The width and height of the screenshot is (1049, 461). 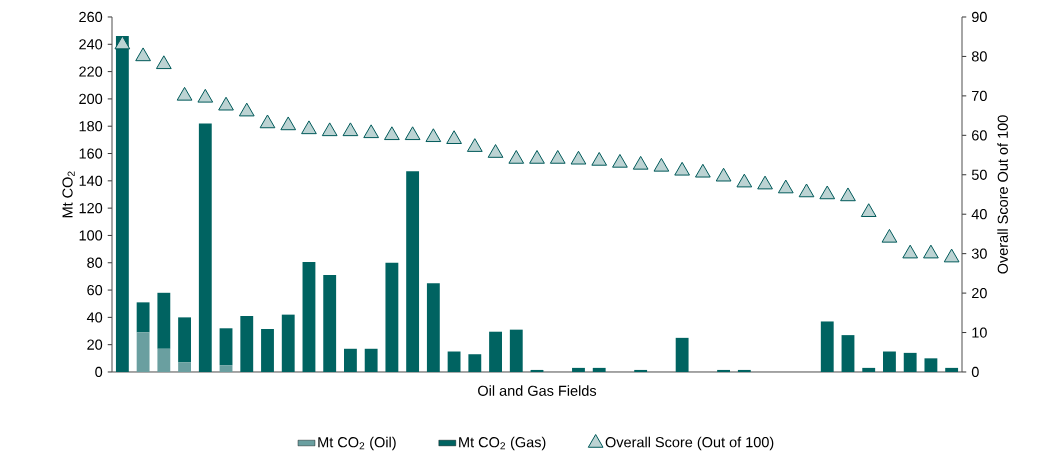 What do you see at coordinates (91, 235) in the screenshot?
I see `y-tick-label: 100` at bounding box center [91, 235].